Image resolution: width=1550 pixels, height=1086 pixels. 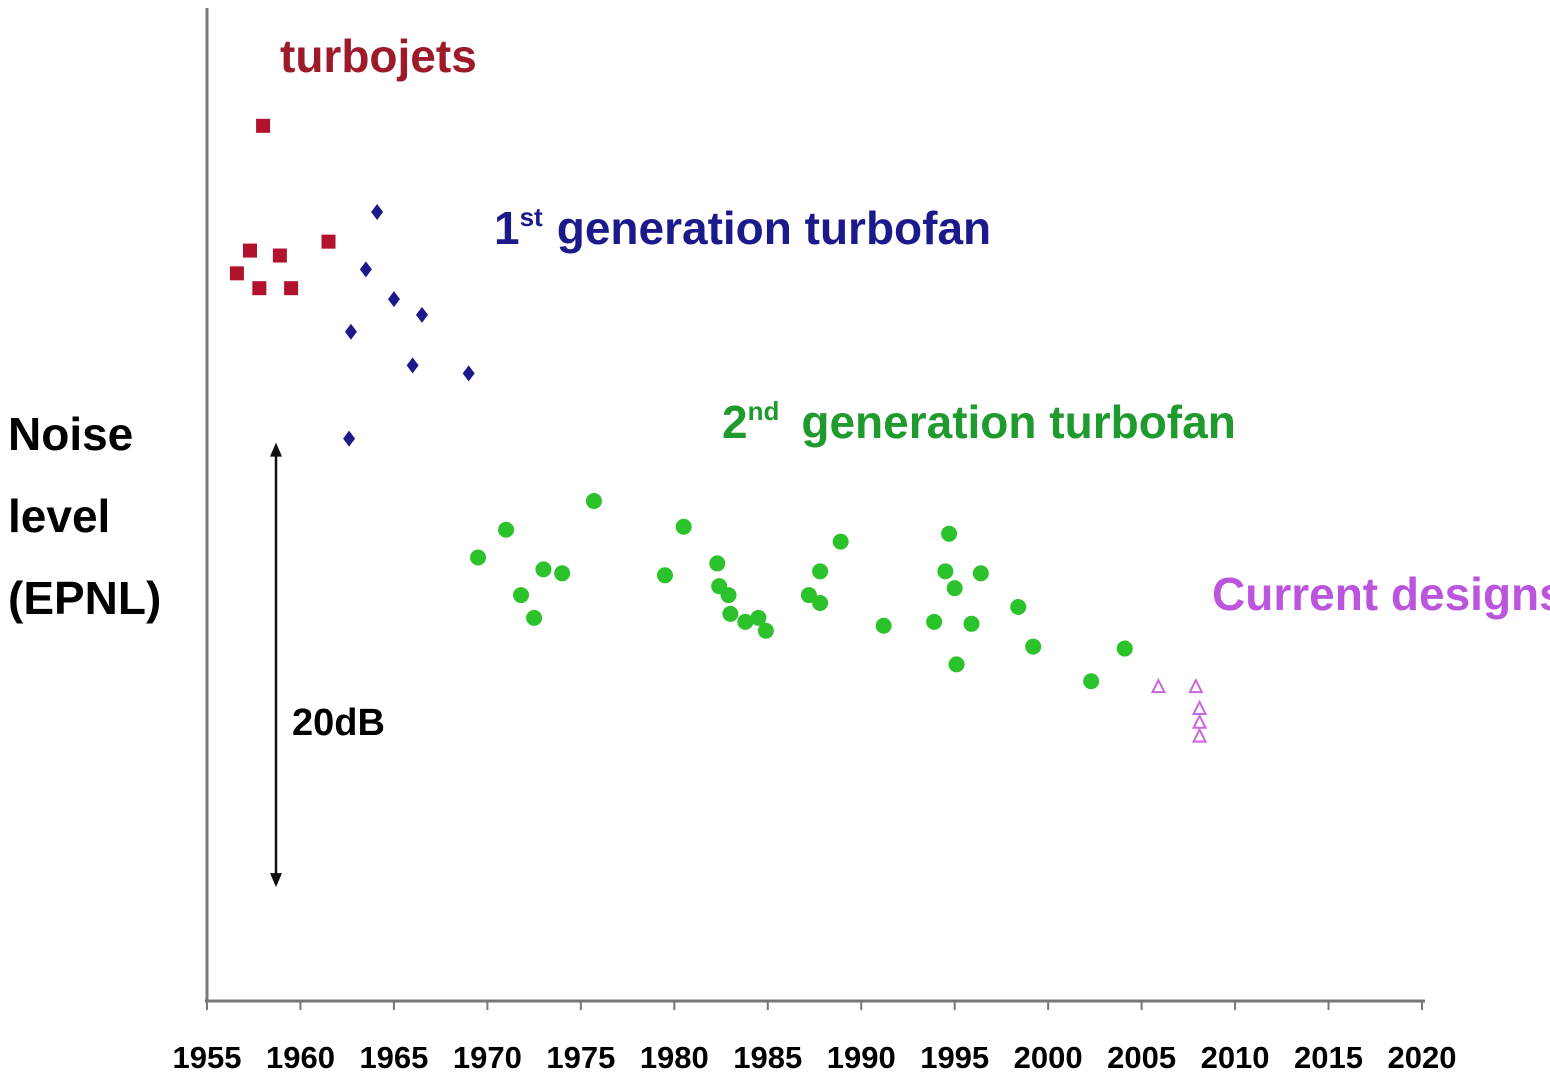 I want to click on x-tick-label: 1955, so click(x=207, y=1057).